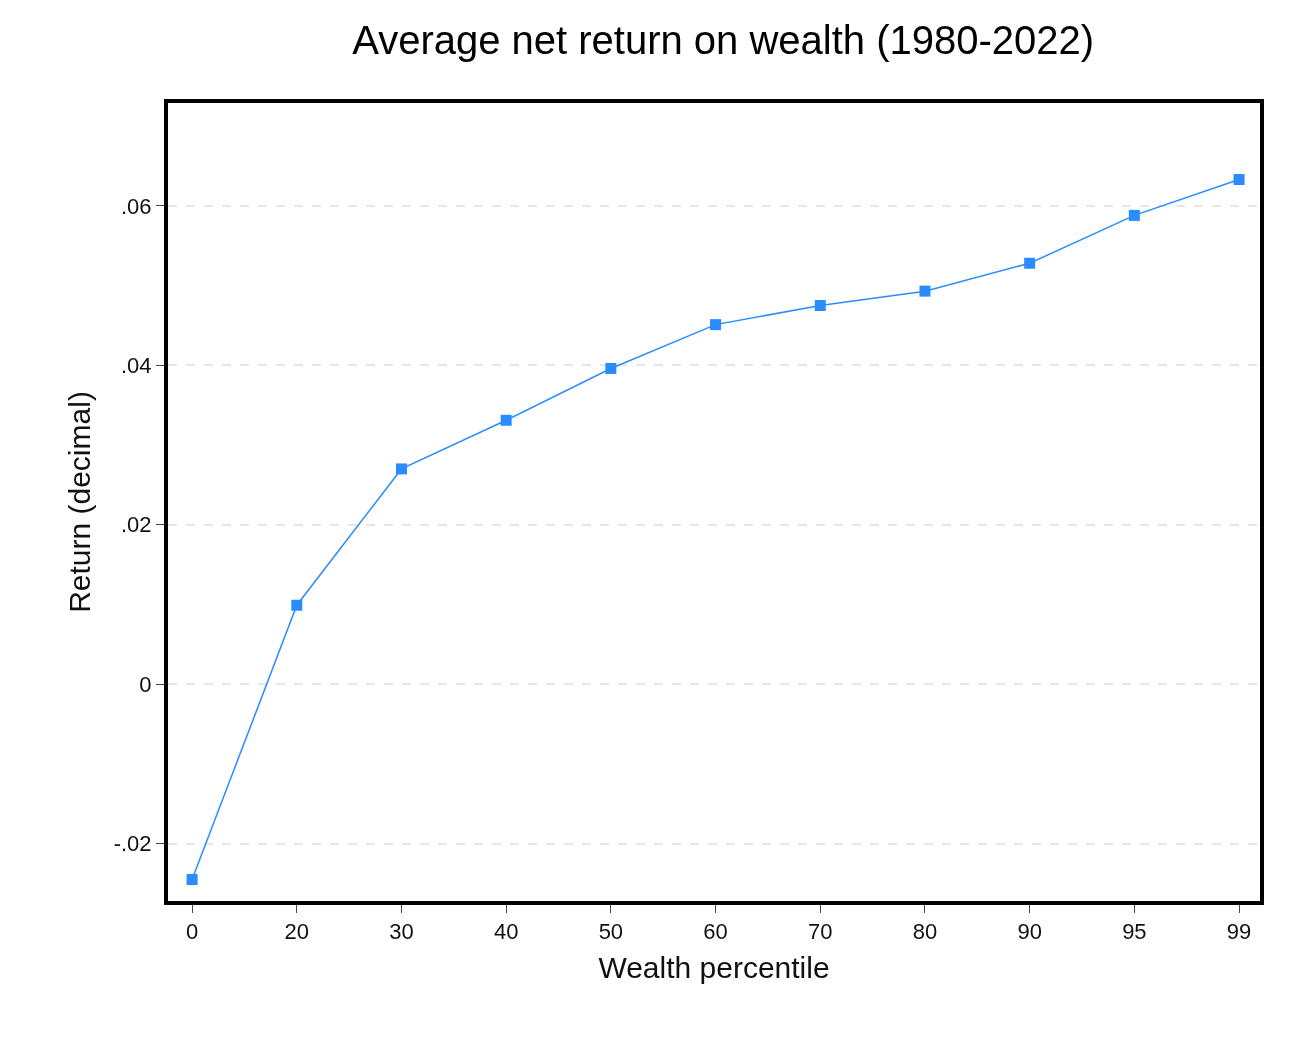 This screenshot has width=1303, height=1042. What do you see at coordinates (136, 365) in the screenshot?
I see `y-tick-label: .04` at bounding box center [136, 365].